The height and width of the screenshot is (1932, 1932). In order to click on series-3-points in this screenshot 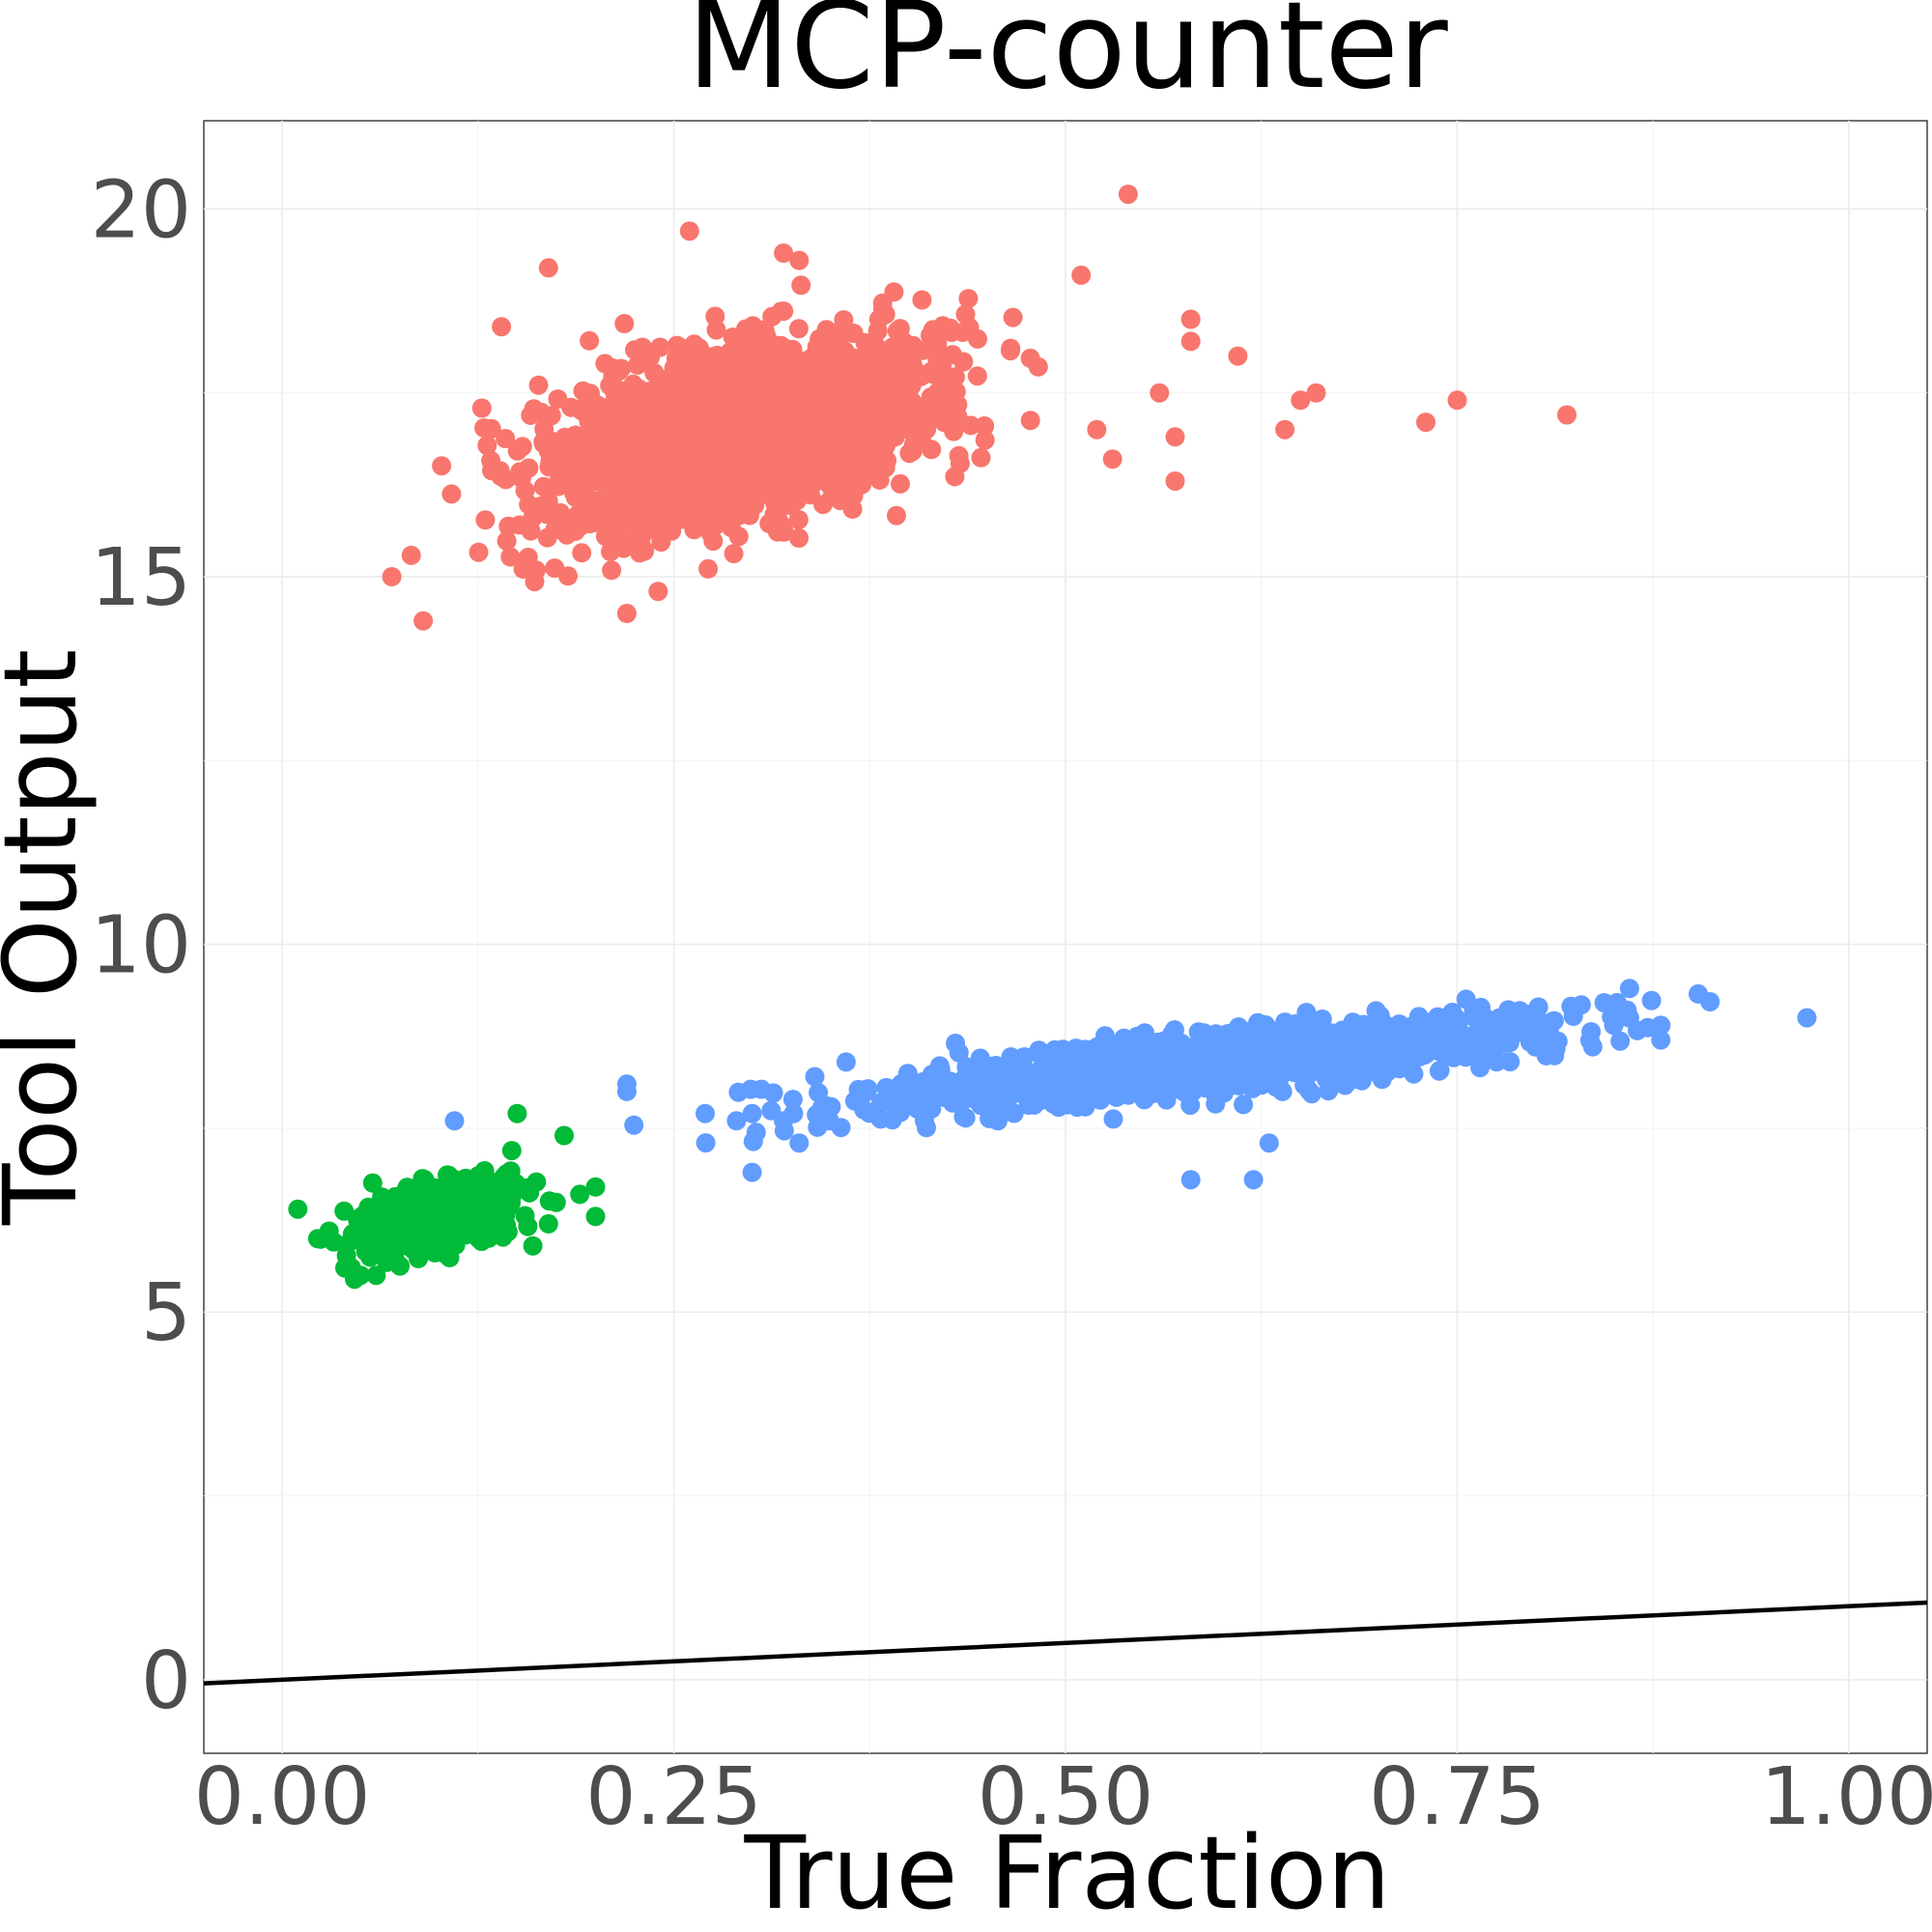, I will do `click(447, 1196)`.